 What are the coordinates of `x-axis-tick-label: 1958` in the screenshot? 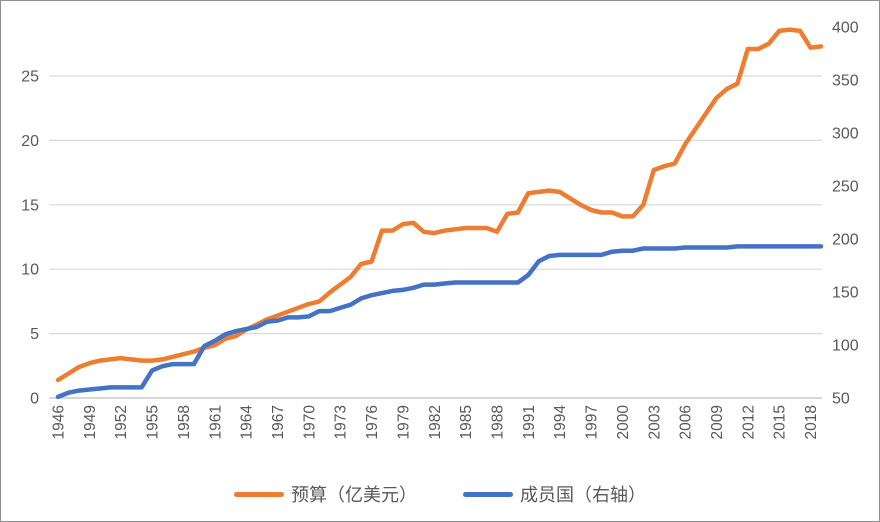 It's located at (184, 422).